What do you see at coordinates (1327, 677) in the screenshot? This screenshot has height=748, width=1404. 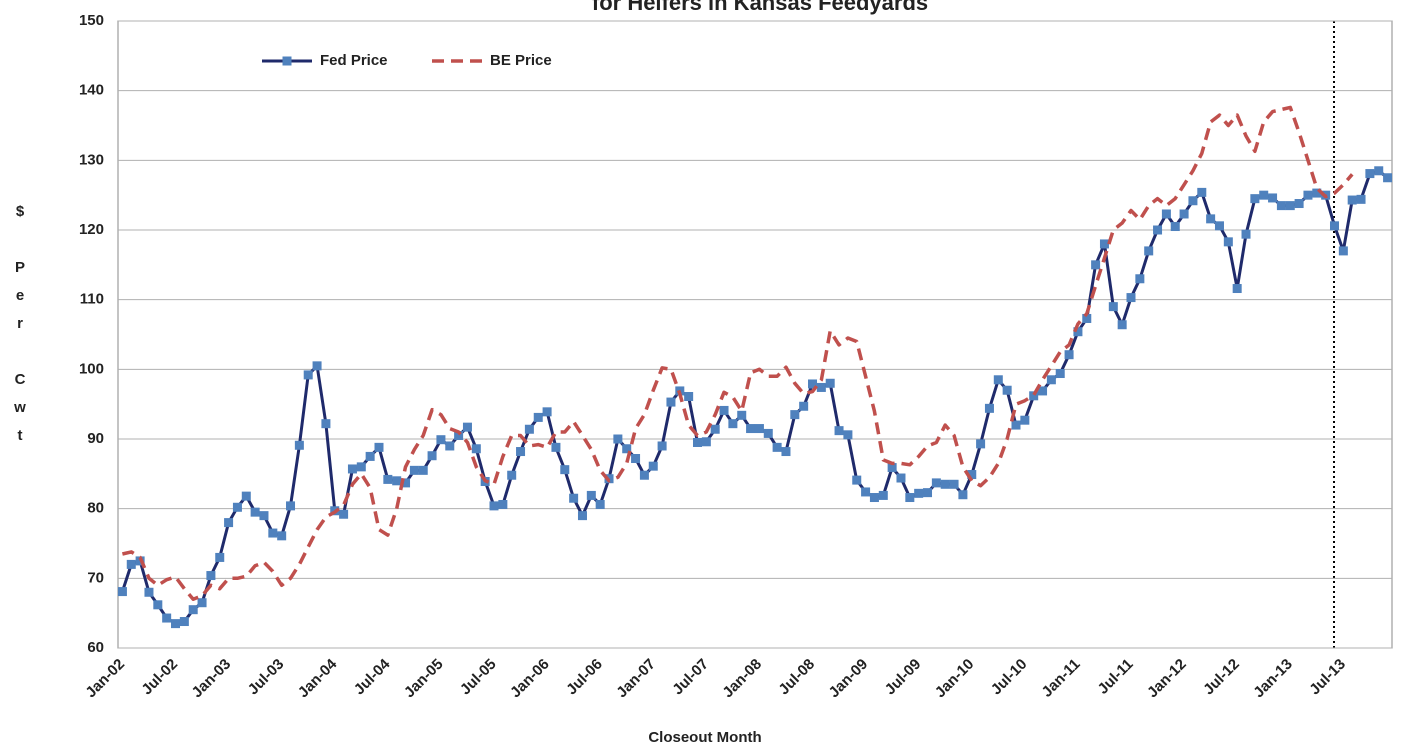 I see `x-tick-label: Jul-13` at bounding box center [1327, 677].